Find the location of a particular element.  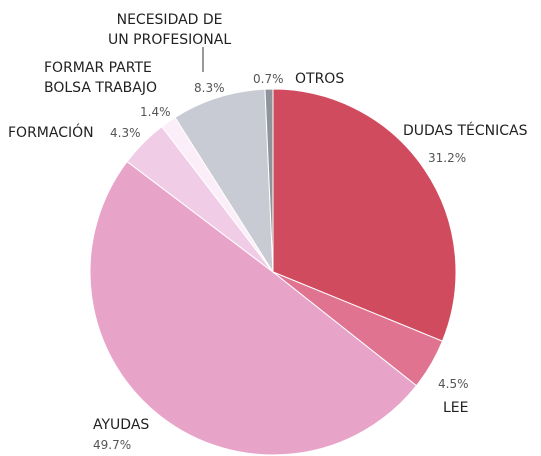

value-label: 49.7% is located at coordinates (112, 445).